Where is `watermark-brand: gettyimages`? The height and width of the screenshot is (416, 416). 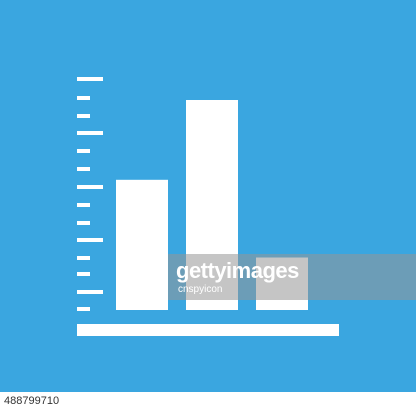
watermark-brand: gettyimages is located at coordinates (237, 270).